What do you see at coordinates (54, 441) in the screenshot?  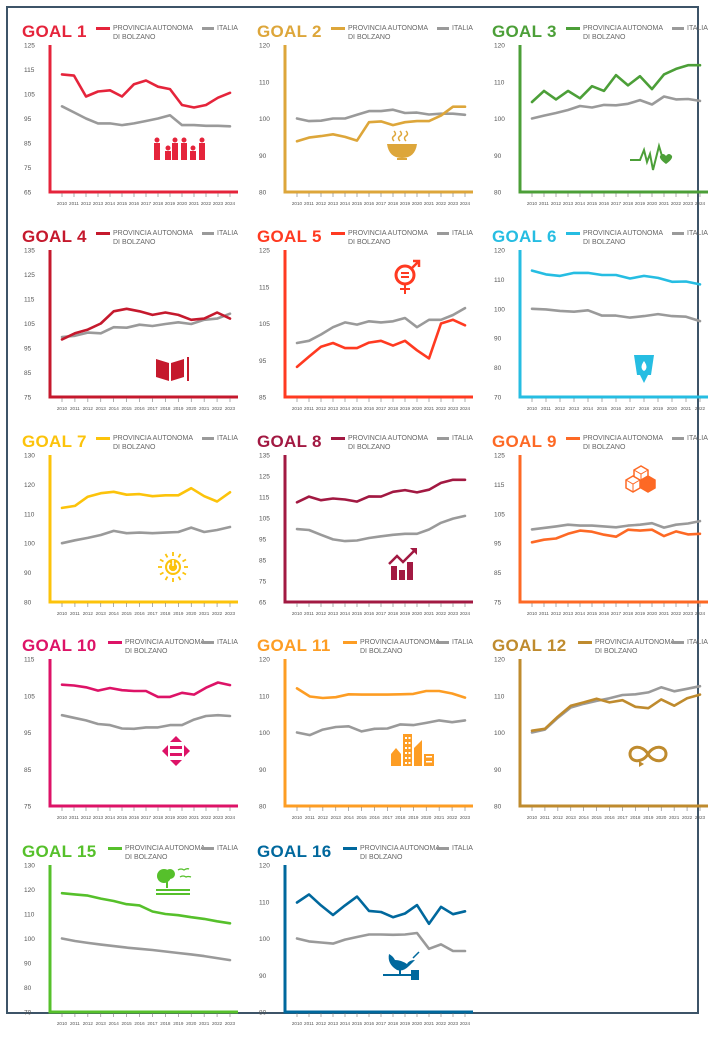 I see `chart-title: GOAL 7` at bounding box center [54, 441].